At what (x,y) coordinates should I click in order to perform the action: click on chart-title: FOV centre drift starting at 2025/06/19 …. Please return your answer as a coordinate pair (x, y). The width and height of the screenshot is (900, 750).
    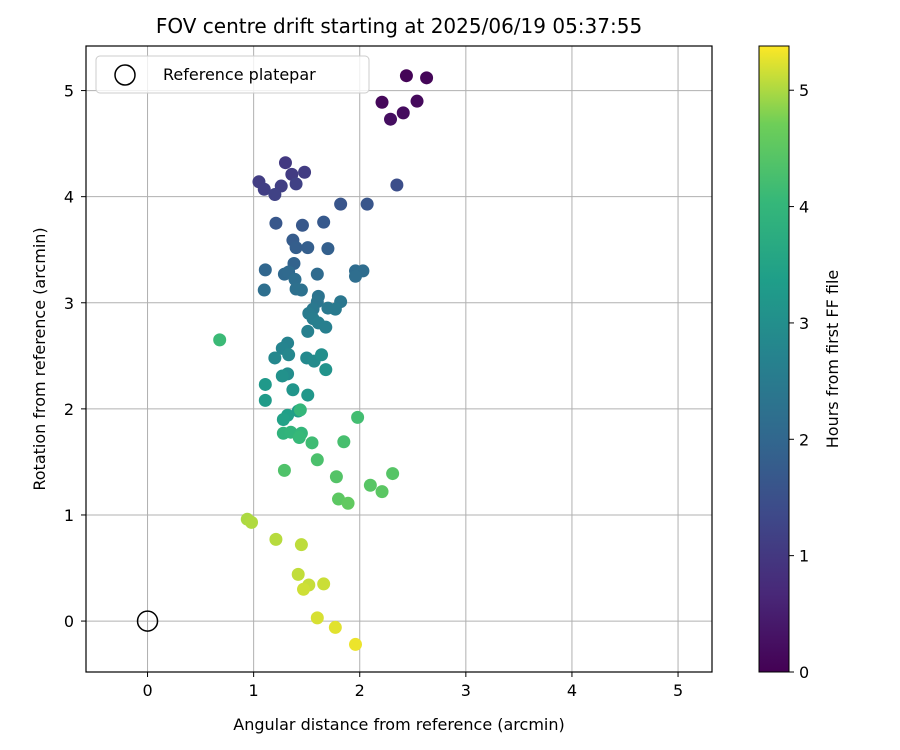
    Looking at the image, I should click on (399, 26).